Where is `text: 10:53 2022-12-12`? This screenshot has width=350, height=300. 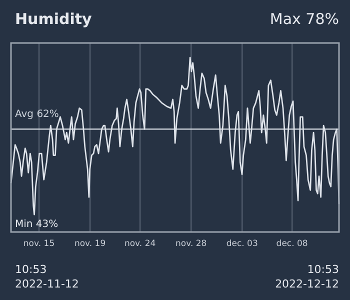
text: 10:53 2022-12-12 is located at coordinates (307, 276).